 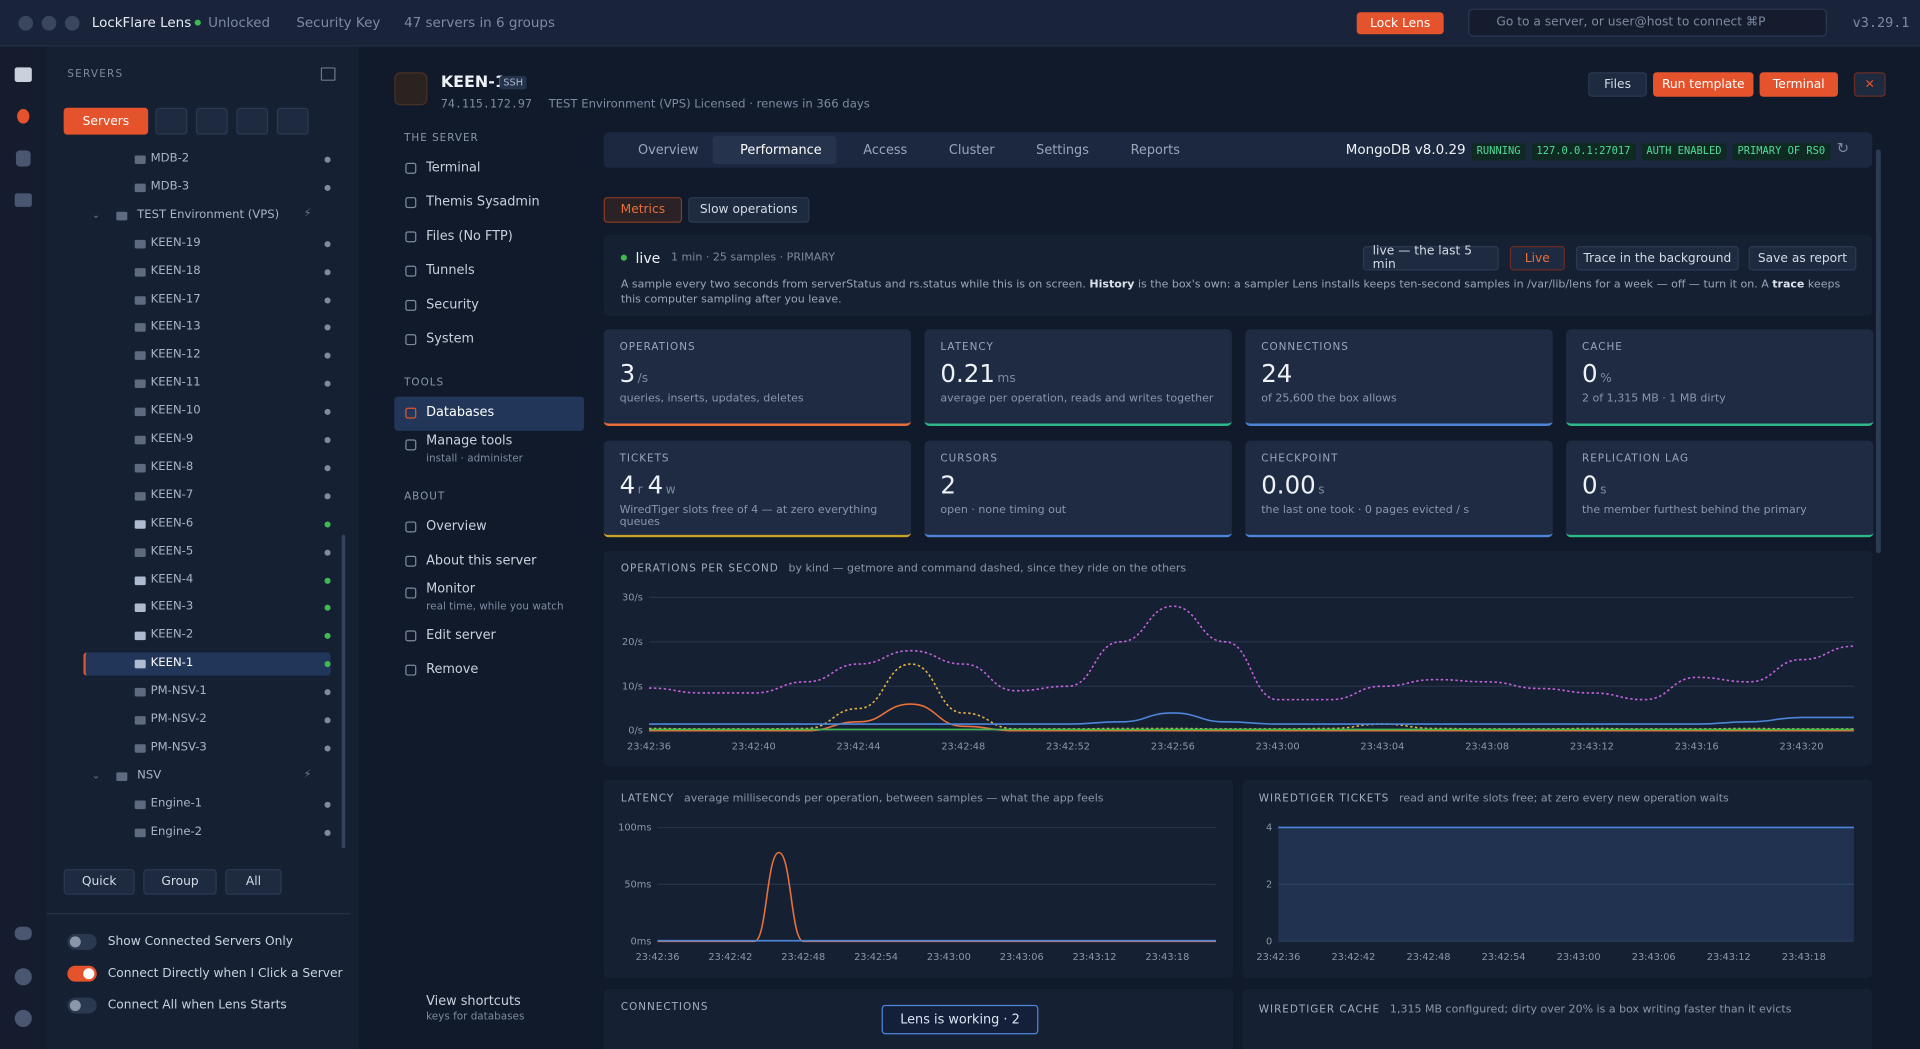 What do you see at coordinates (208, 832) in the screenshot?
I see `server-item: Engine-2` at bounding box center [208, 832].